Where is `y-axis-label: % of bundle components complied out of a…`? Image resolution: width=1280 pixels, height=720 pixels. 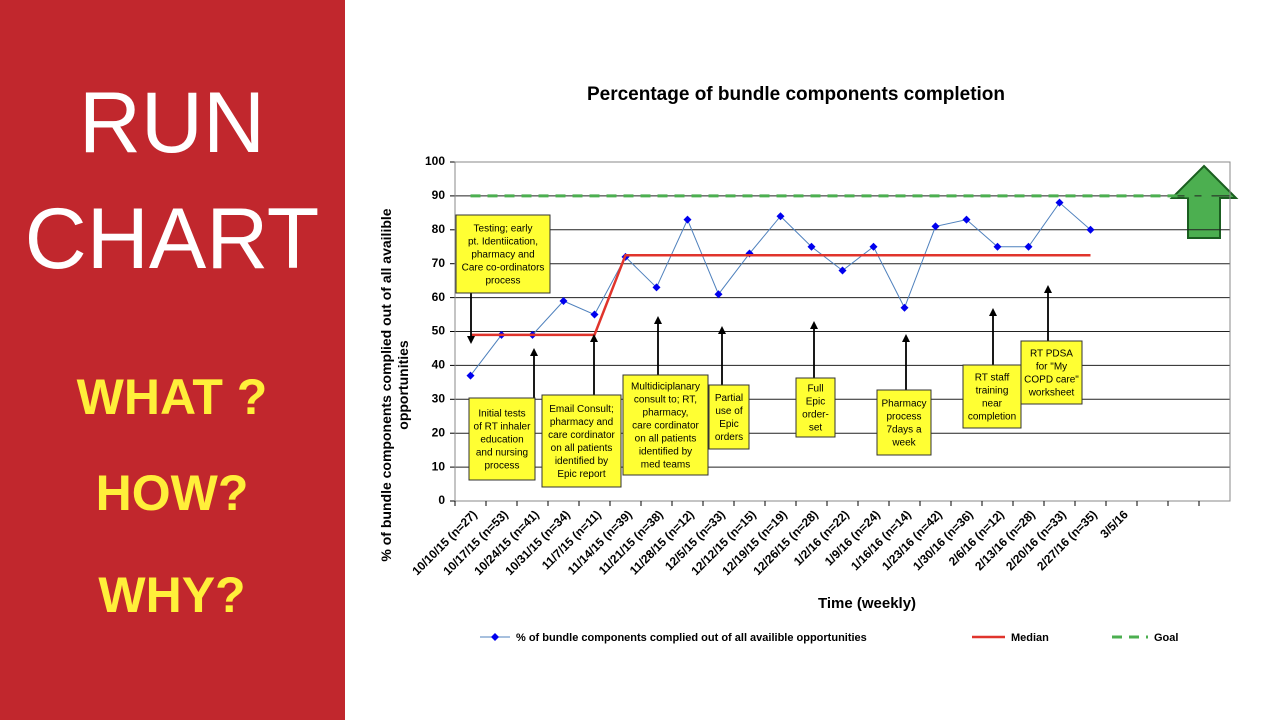
y-axis-label: % of bundle components complied out of a… is located at coordinates (394, 384).